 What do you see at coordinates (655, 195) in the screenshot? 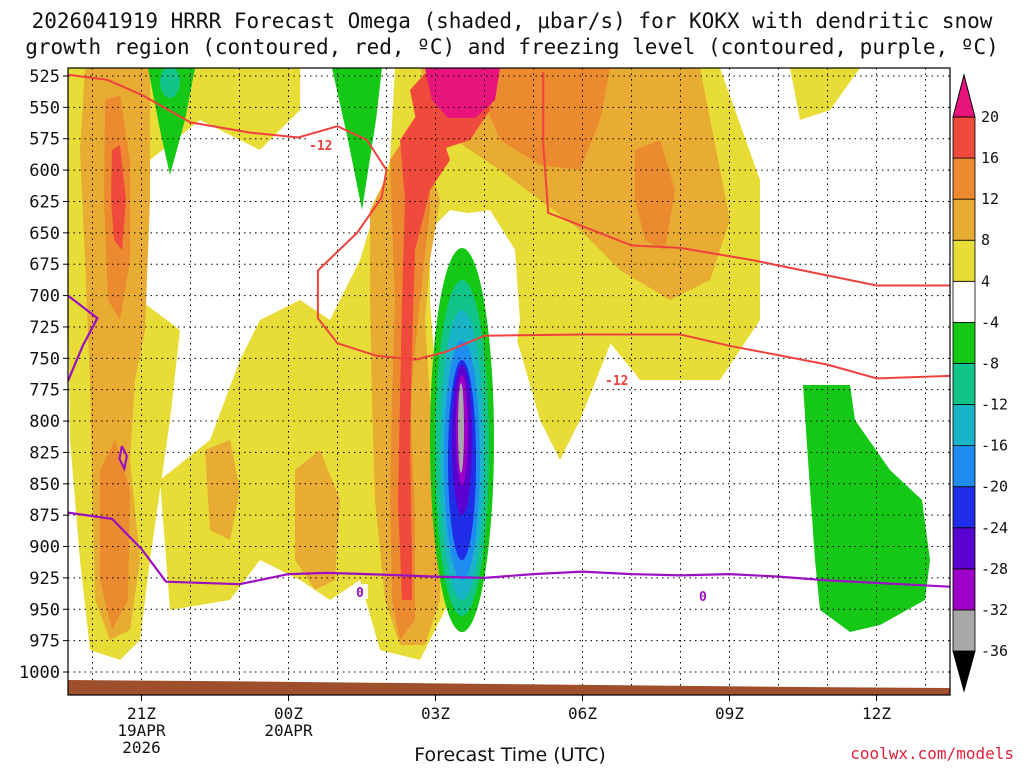
I see `omega-darkorange-east` at bounding box center [655, 195].